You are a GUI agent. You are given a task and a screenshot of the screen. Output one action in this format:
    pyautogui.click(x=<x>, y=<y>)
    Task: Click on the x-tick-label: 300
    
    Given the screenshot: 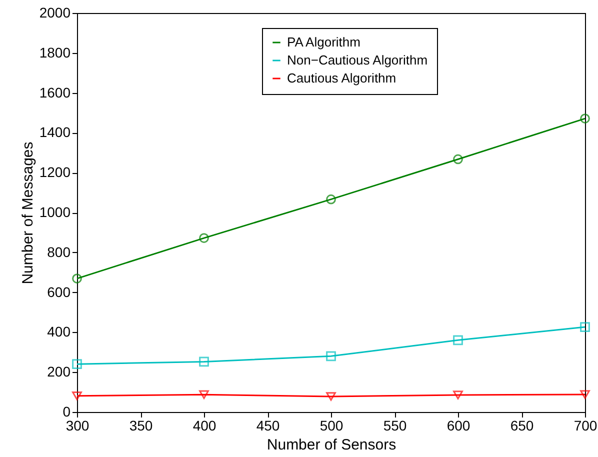 What is the action you would take?
    pyautogui.click(x=78, y=426)
    